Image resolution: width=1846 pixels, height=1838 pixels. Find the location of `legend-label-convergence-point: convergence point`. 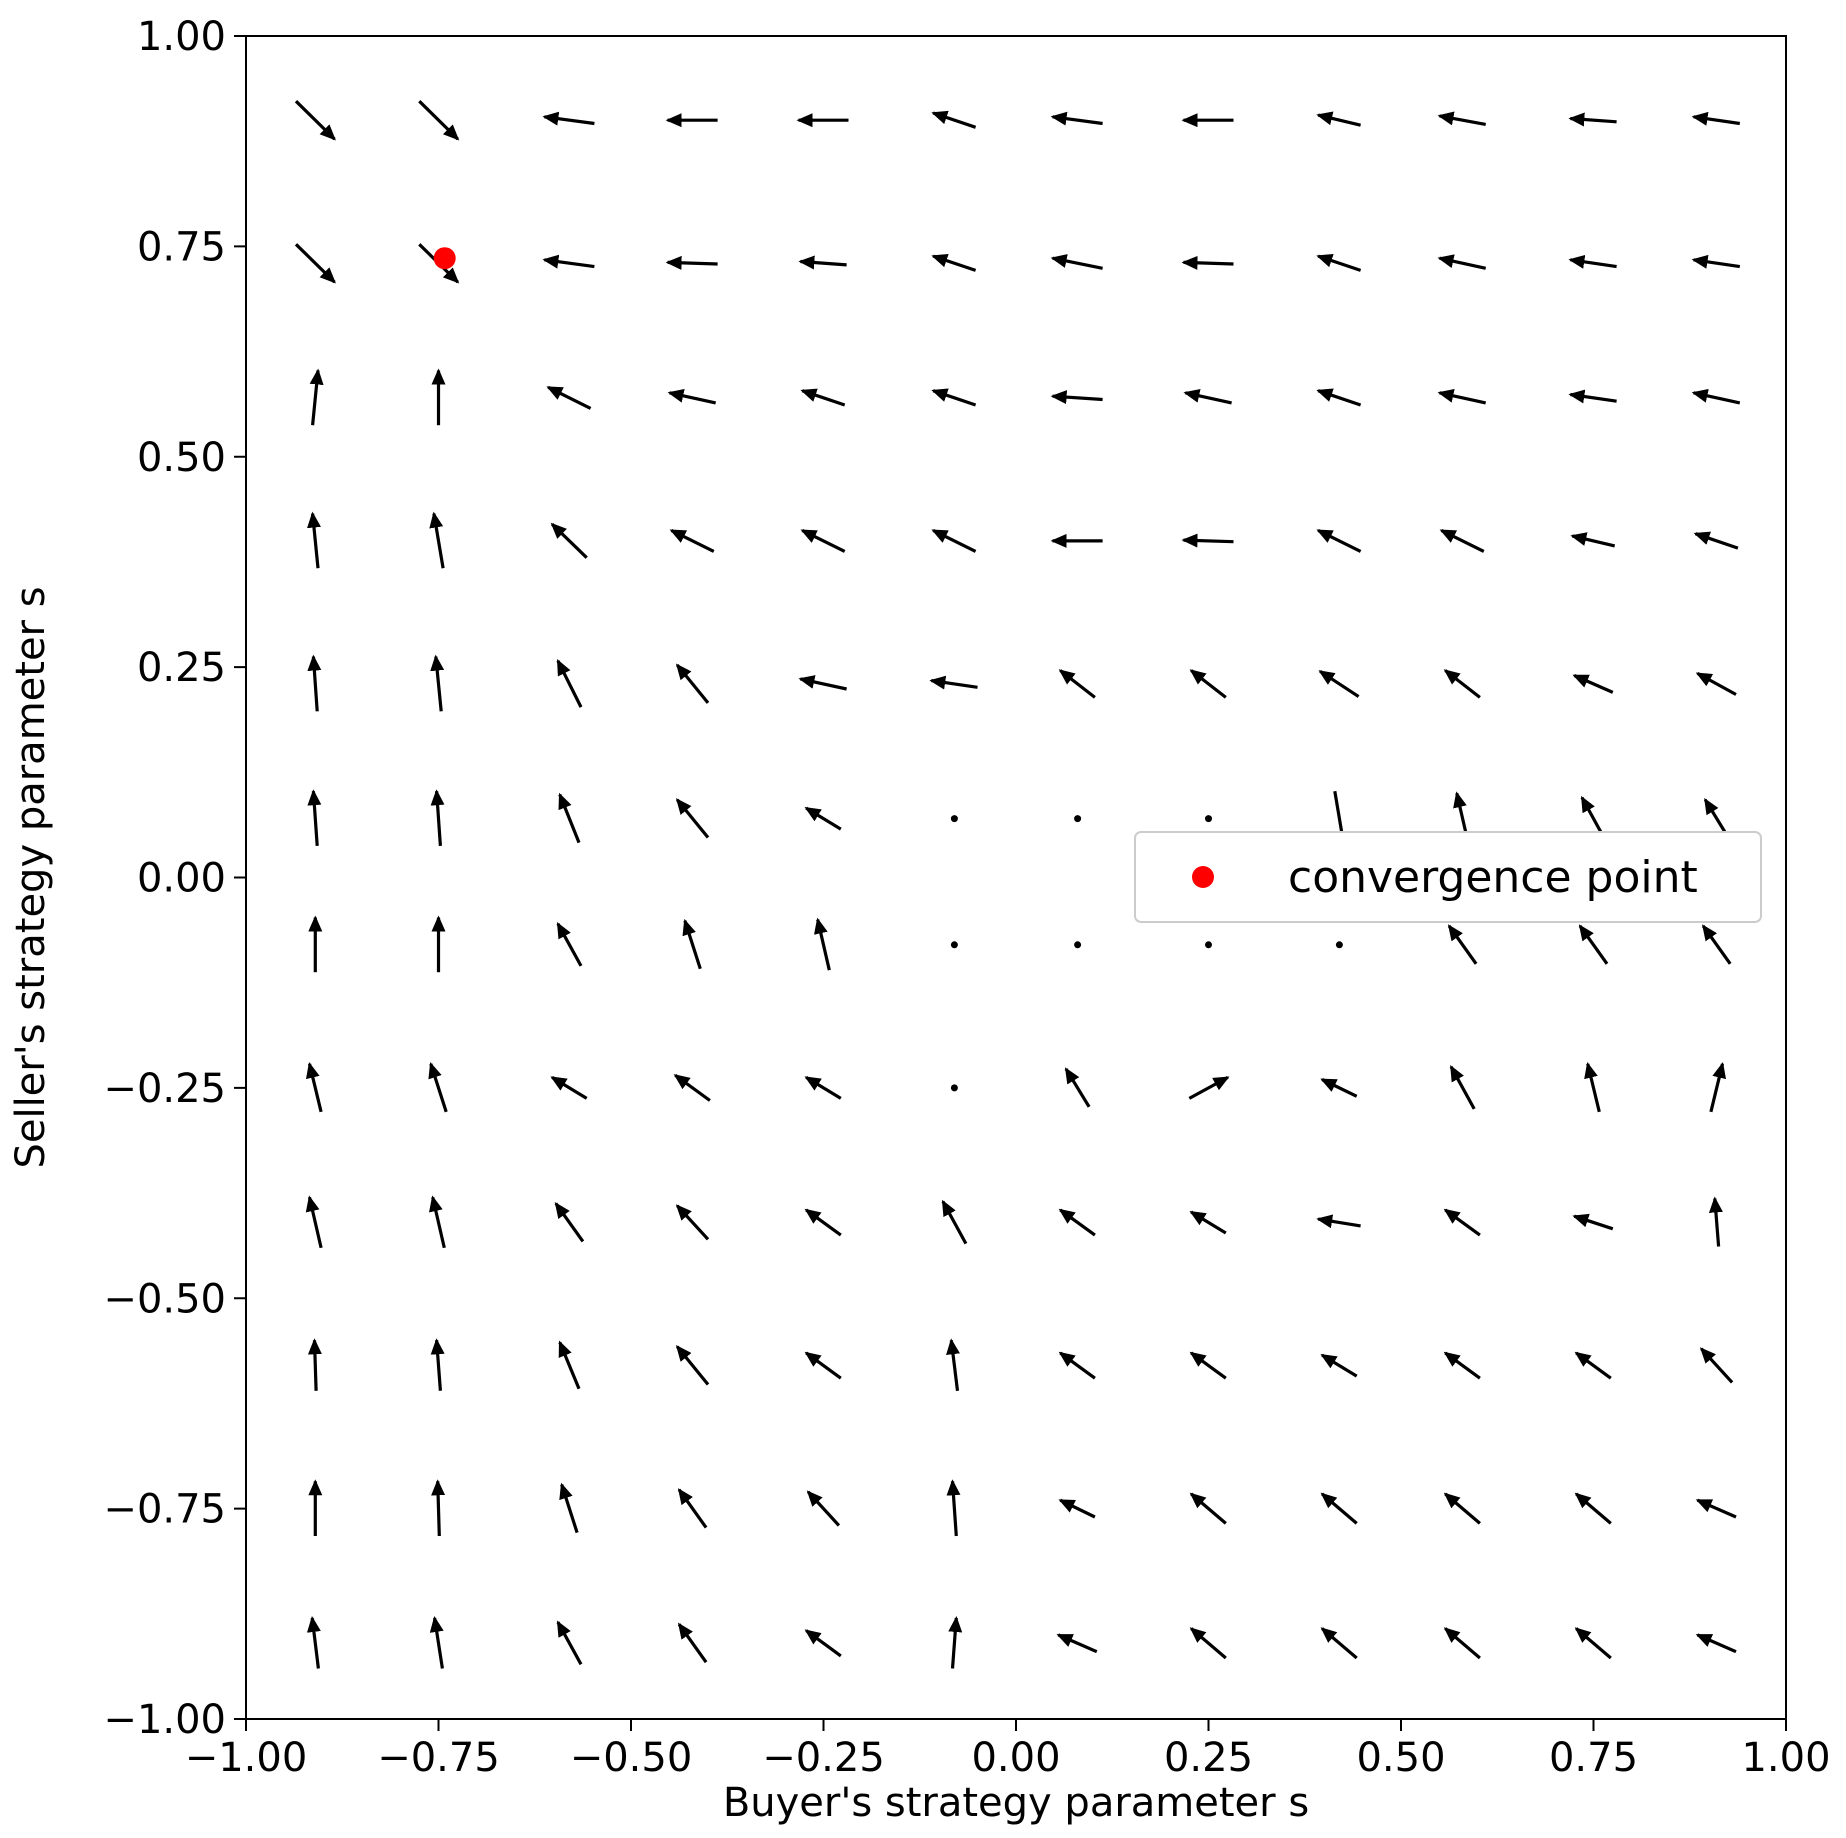

legend-label-convergence-point: convergence point is located at coordinates (1493, 877).